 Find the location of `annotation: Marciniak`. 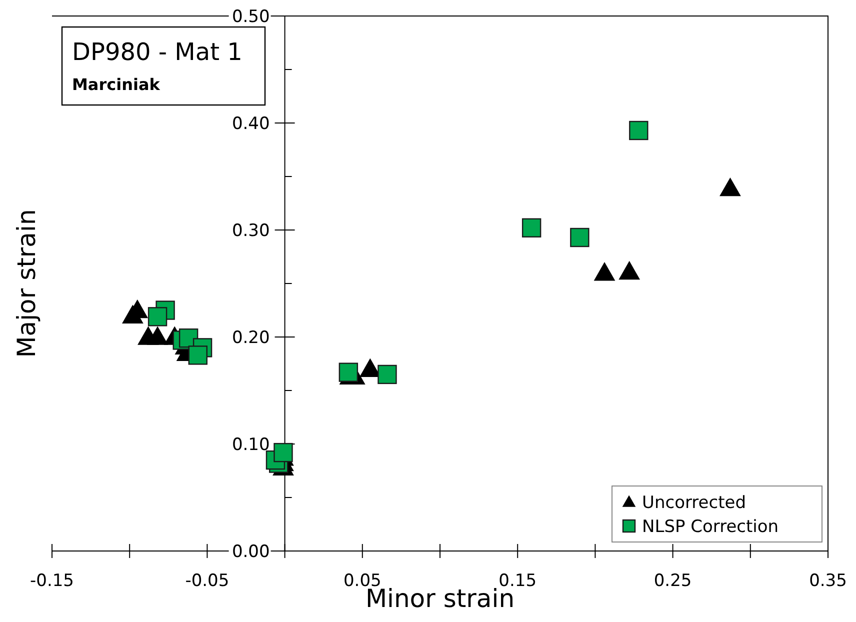

annotation: Marciniak is located at coordinates (116, 84).